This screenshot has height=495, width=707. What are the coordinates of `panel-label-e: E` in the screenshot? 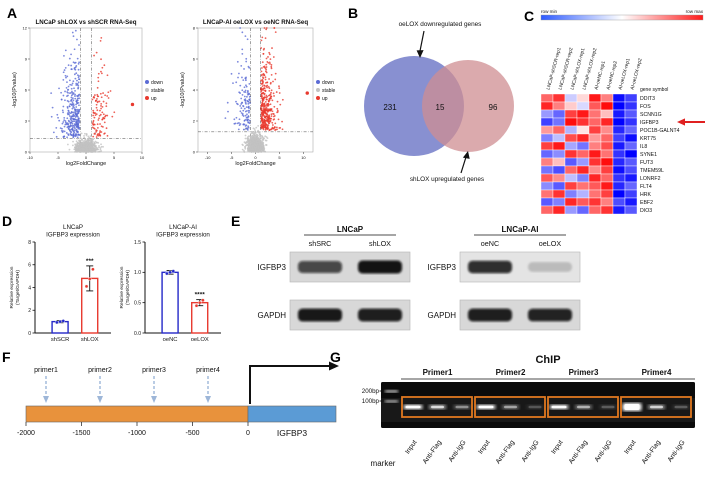 It's located at (236, 221).